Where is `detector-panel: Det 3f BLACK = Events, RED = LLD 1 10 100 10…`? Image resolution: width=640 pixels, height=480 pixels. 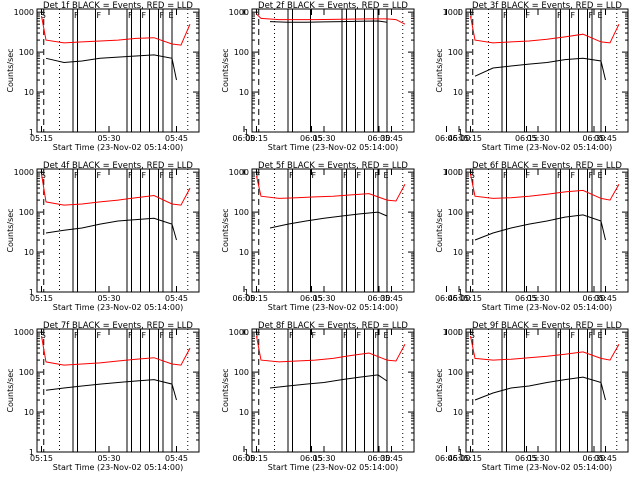 detector-panel: Det 3f BLACK = Events, RED = LLD 1 10 100 10… is located at coordinates (532, 76).